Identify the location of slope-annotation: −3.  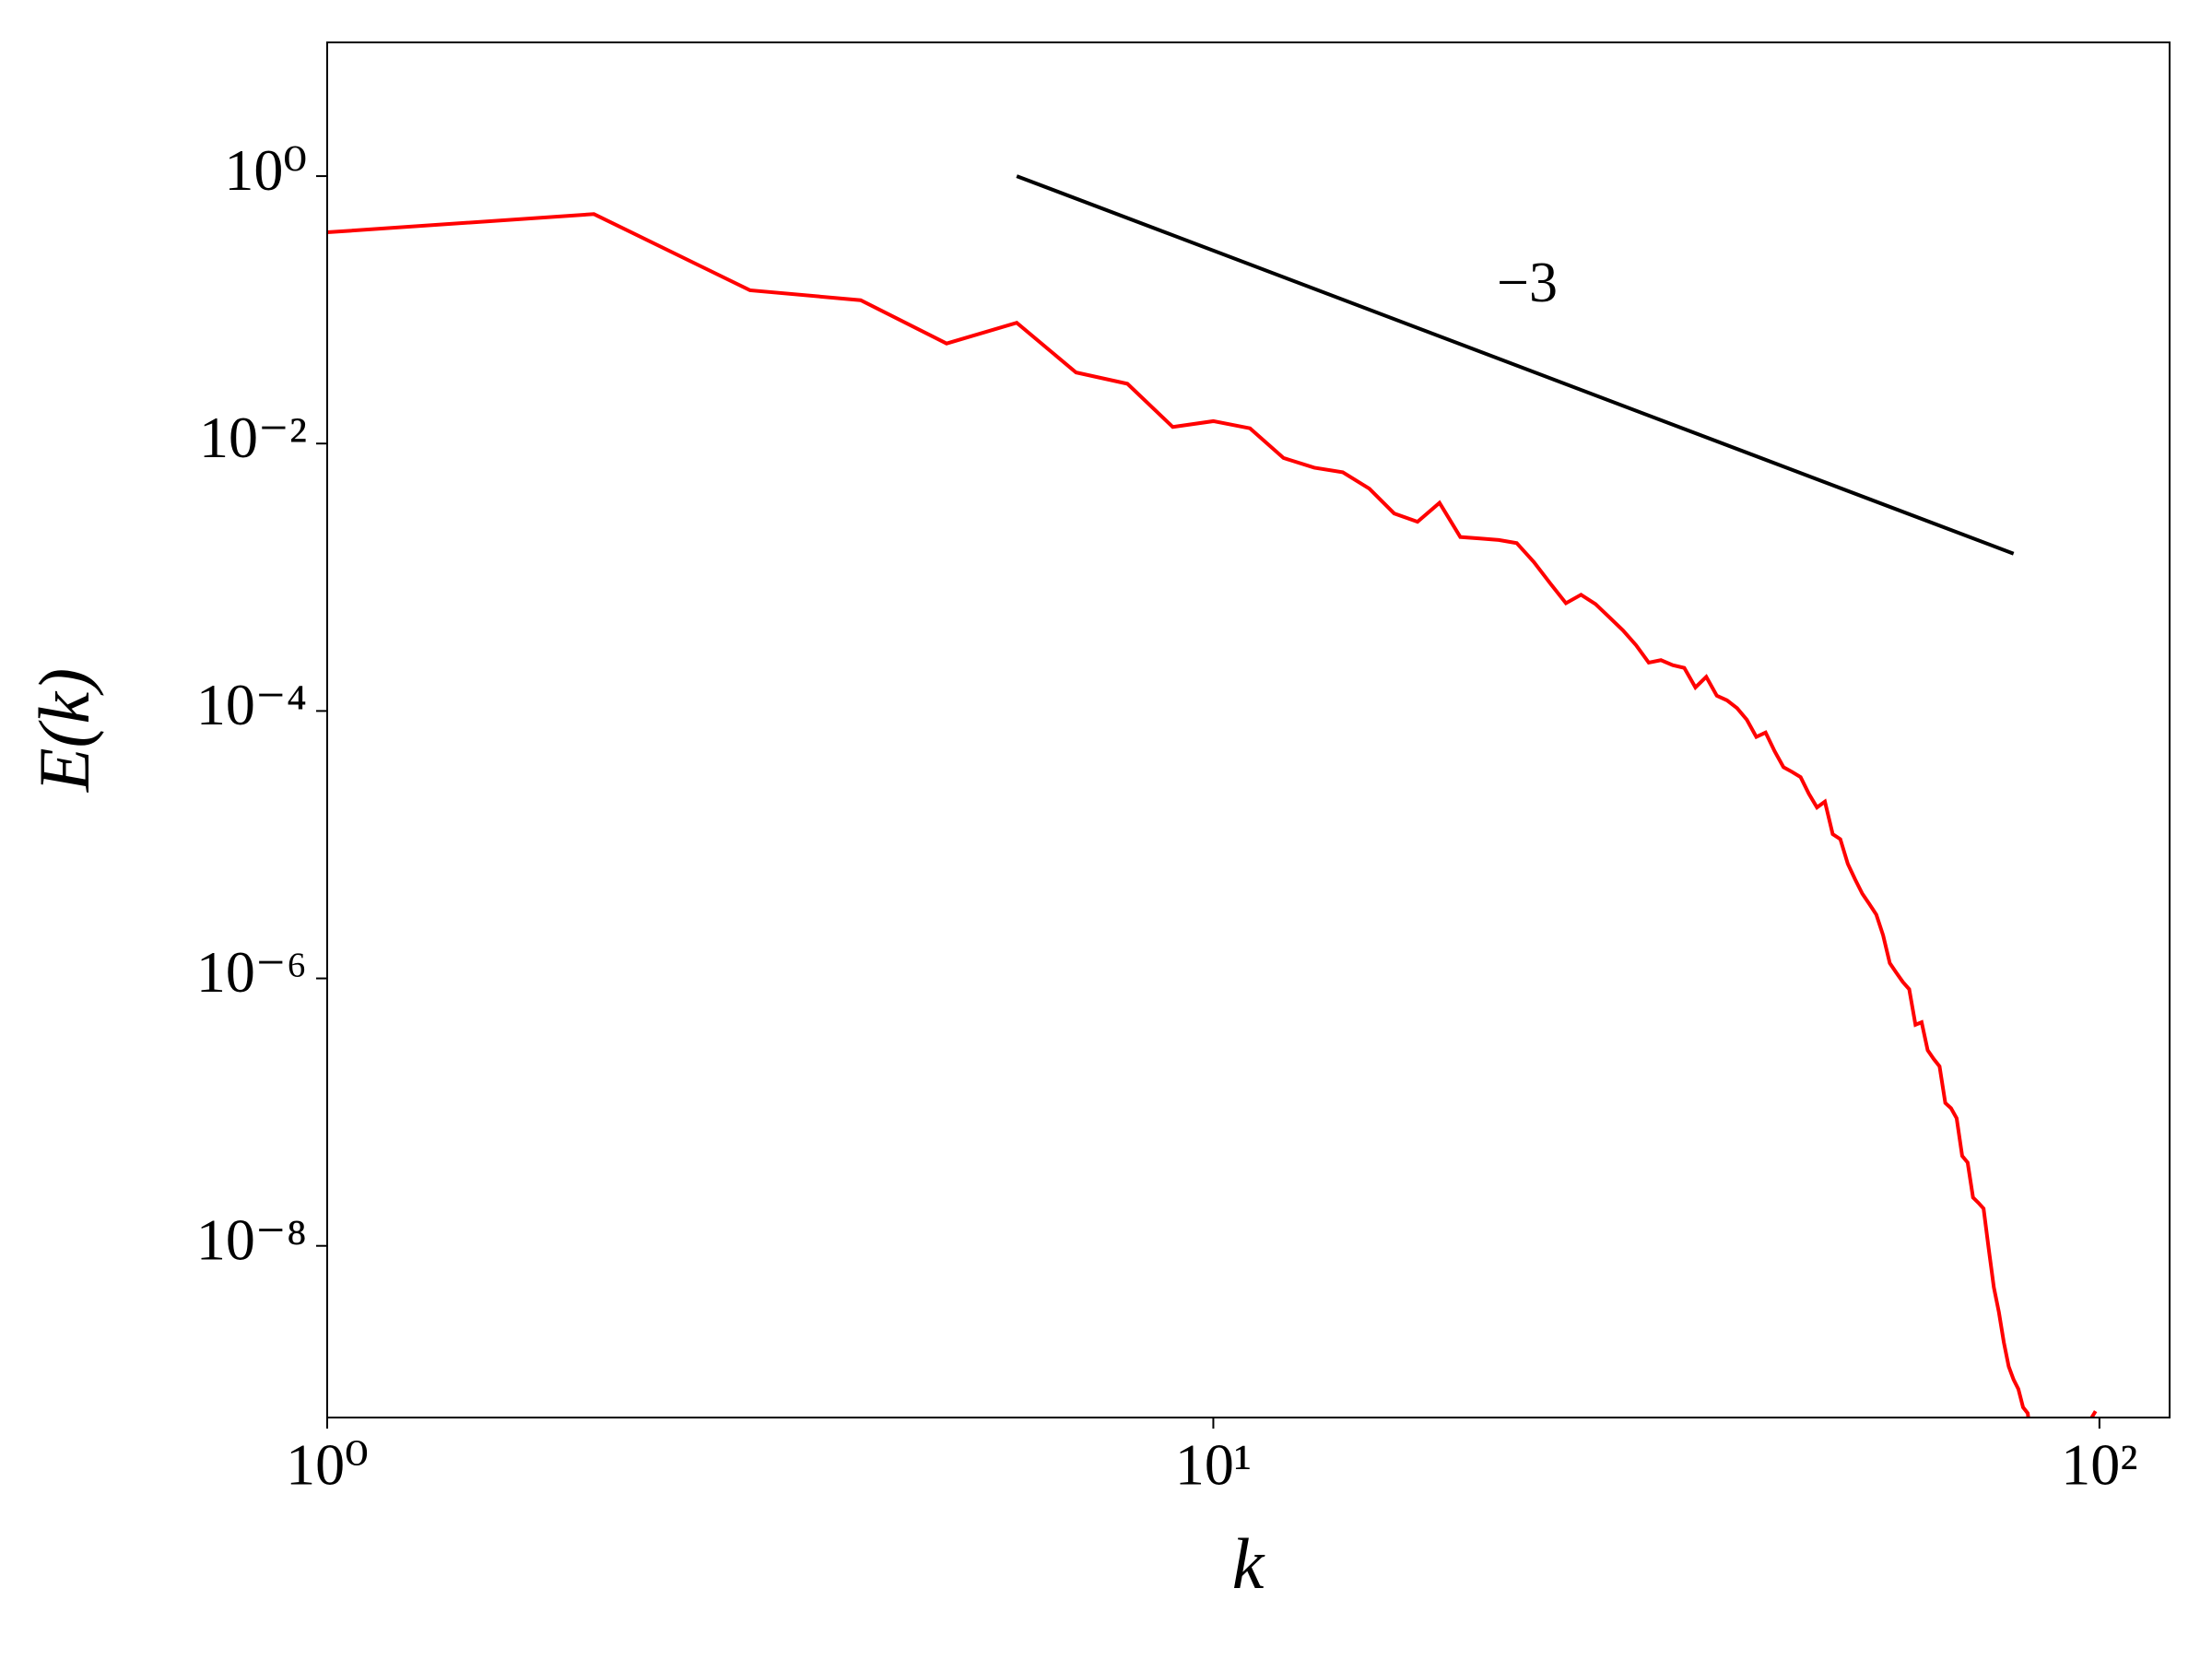
(1527, 283).